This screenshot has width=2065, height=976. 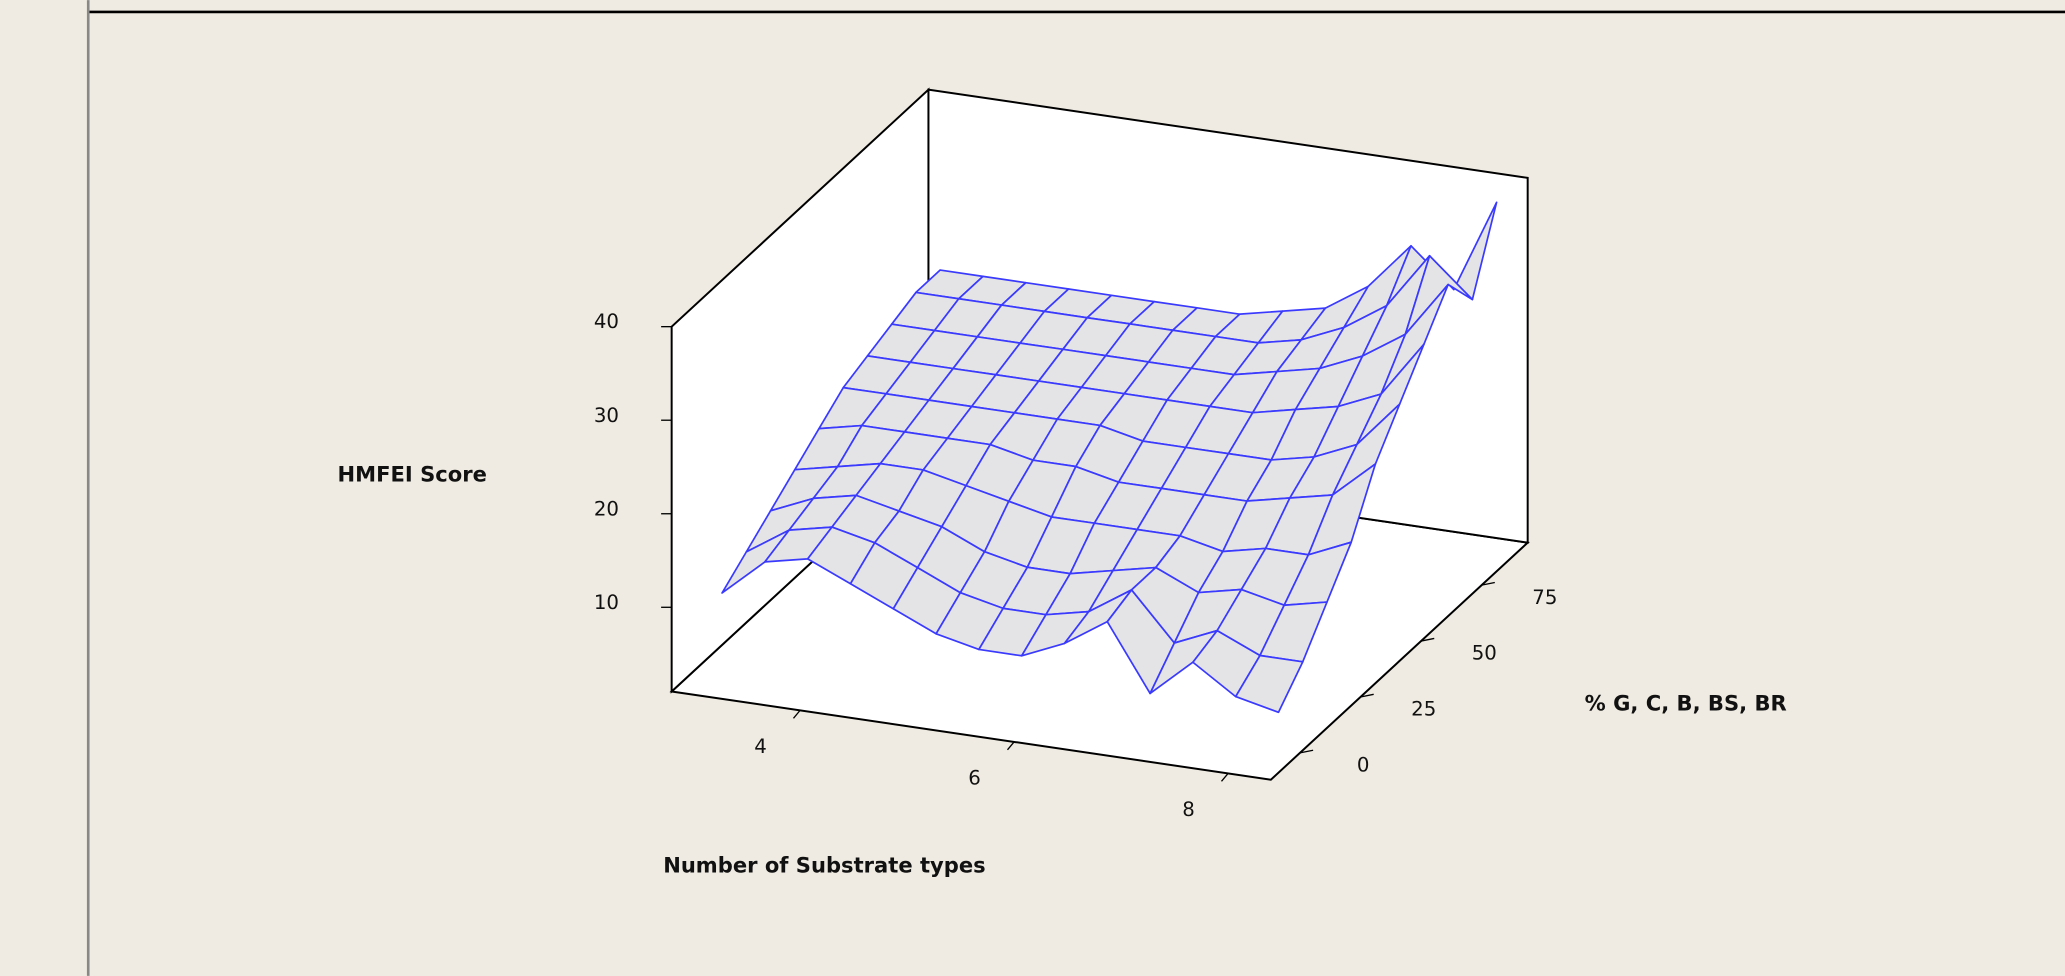 What do you see at coordinates (1269, 684) in the screenshot?
I see `surface-cell` at bounding box center [1269, 684].